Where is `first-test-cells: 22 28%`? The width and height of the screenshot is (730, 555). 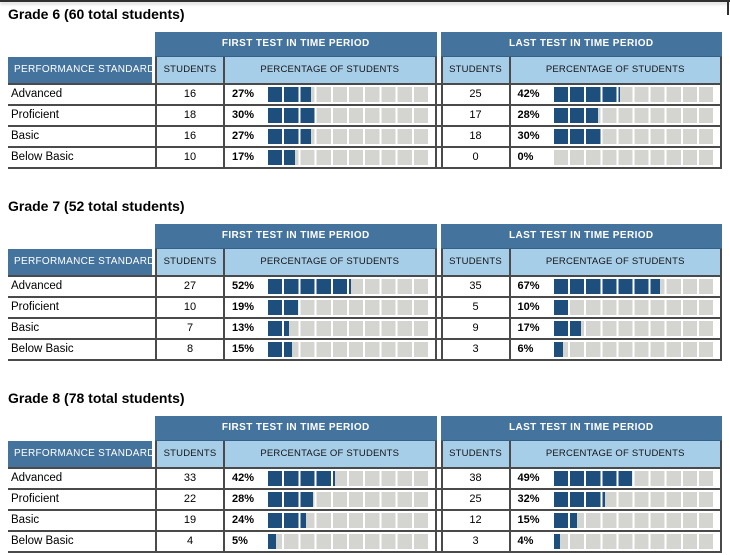
first-test-cells: 22 28% is located at coordinates (296, 499).